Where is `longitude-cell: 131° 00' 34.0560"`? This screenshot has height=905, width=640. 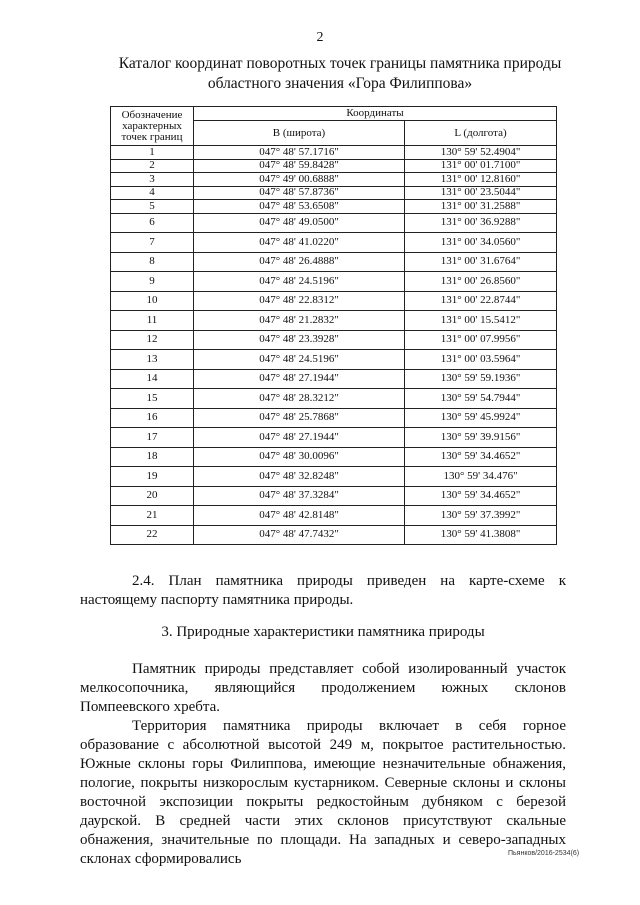 longitude-cell: 131° 00' 34.0560" is located at coordinates (480, 242).